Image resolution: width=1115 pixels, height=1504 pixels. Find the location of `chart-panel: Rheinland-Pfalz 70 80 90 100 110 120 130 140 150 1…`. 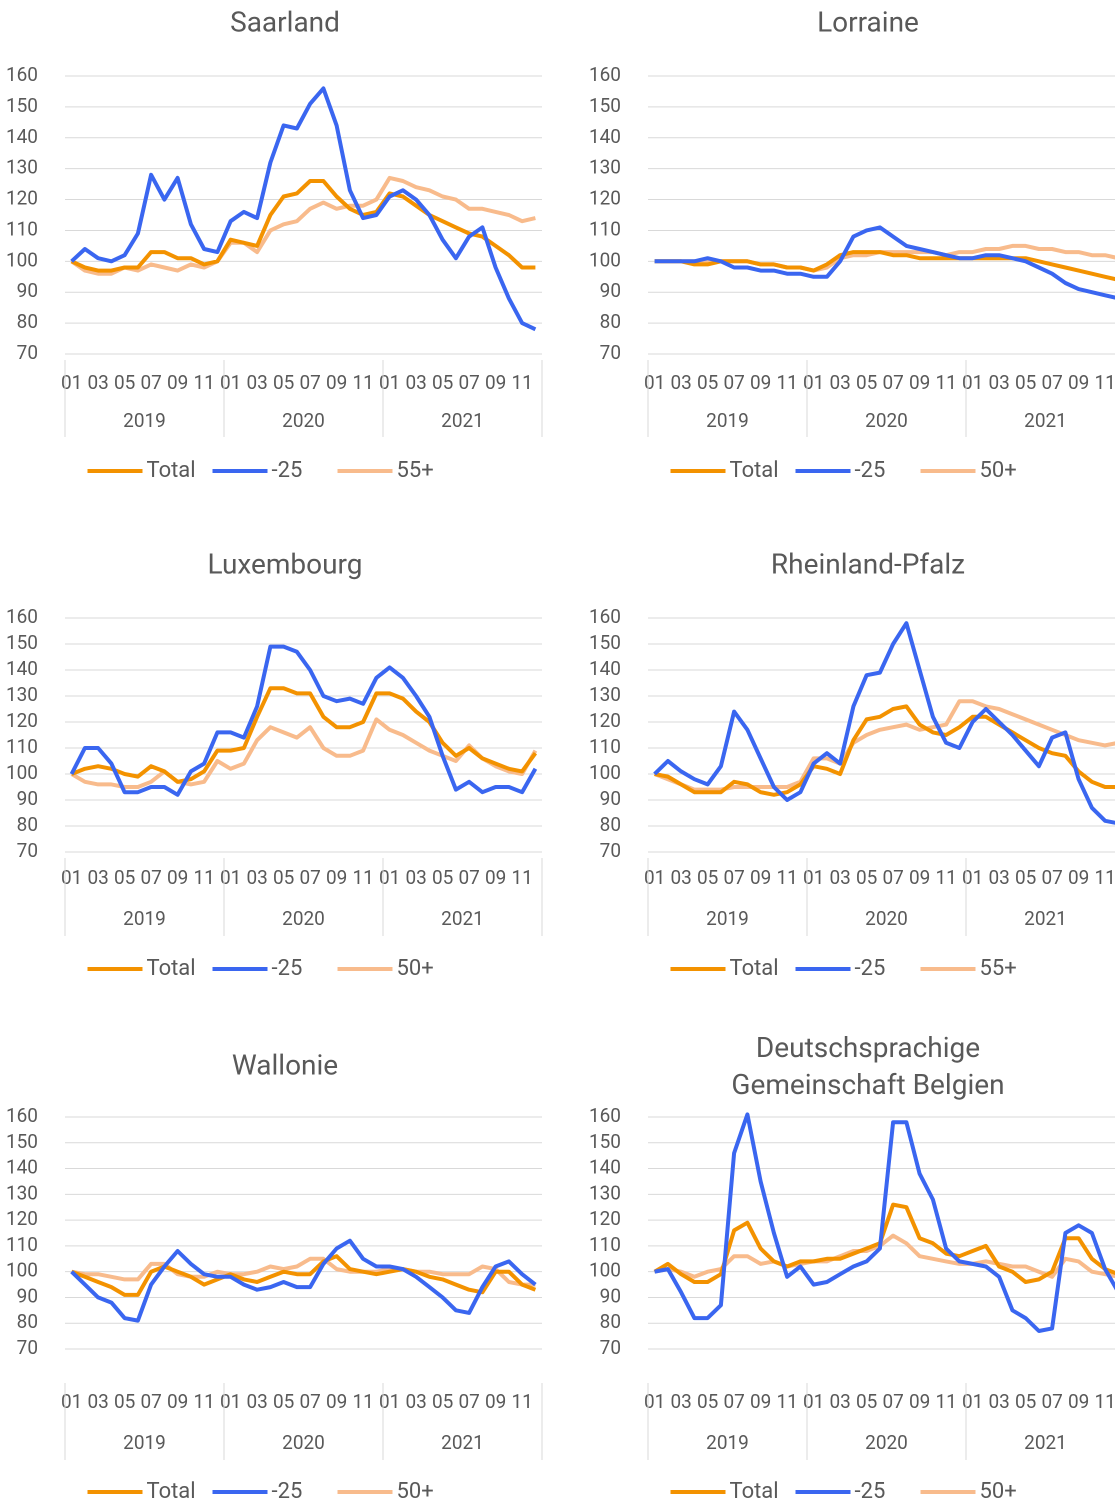

chart-panel: Rheinland-Pfalz 70 80 90 100 110 120 130 140 150 1… is located at coordinates (852, 764).